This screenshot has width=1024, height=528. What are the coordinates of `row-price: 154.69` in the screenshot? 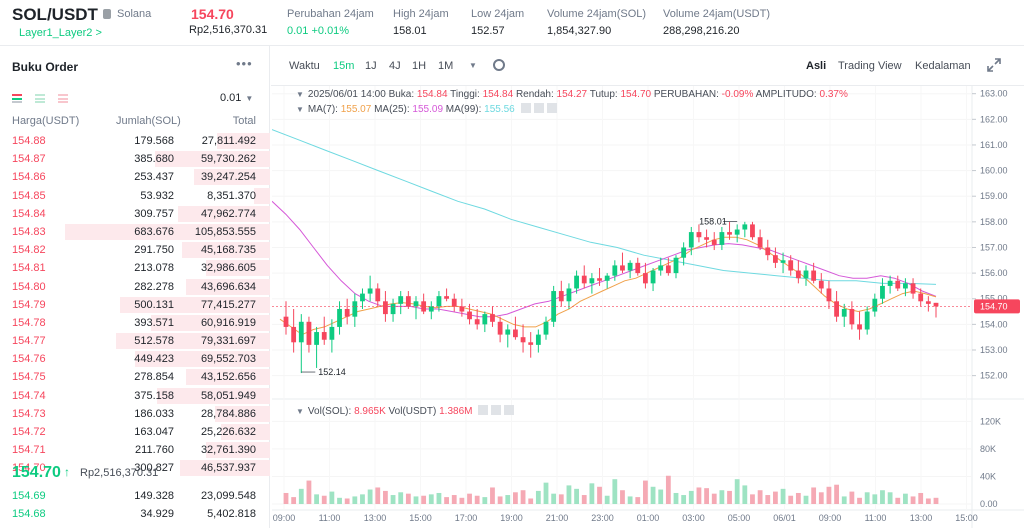 It's located at (29, 496).